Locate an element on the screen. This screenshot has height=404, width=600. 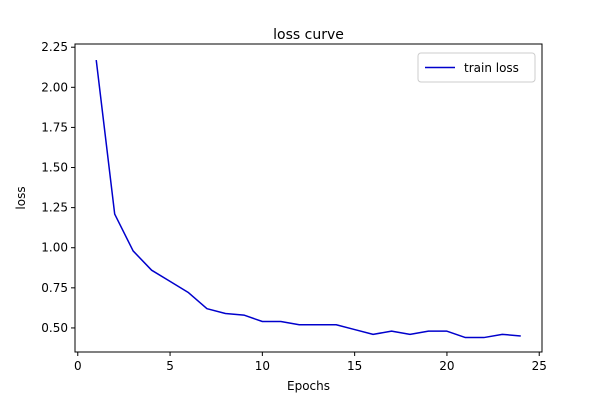
legend-box is located at coordinates (476, 67).